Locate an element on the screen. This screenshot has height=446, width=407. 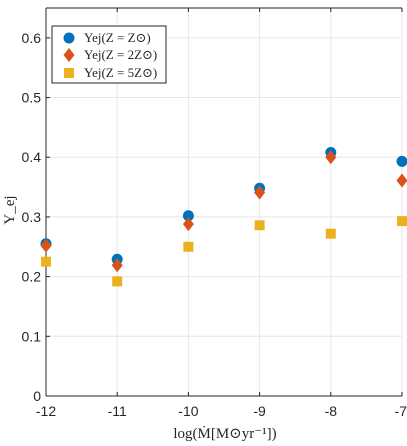
x-tick-label: -11 is located at coordinates (117, 411).